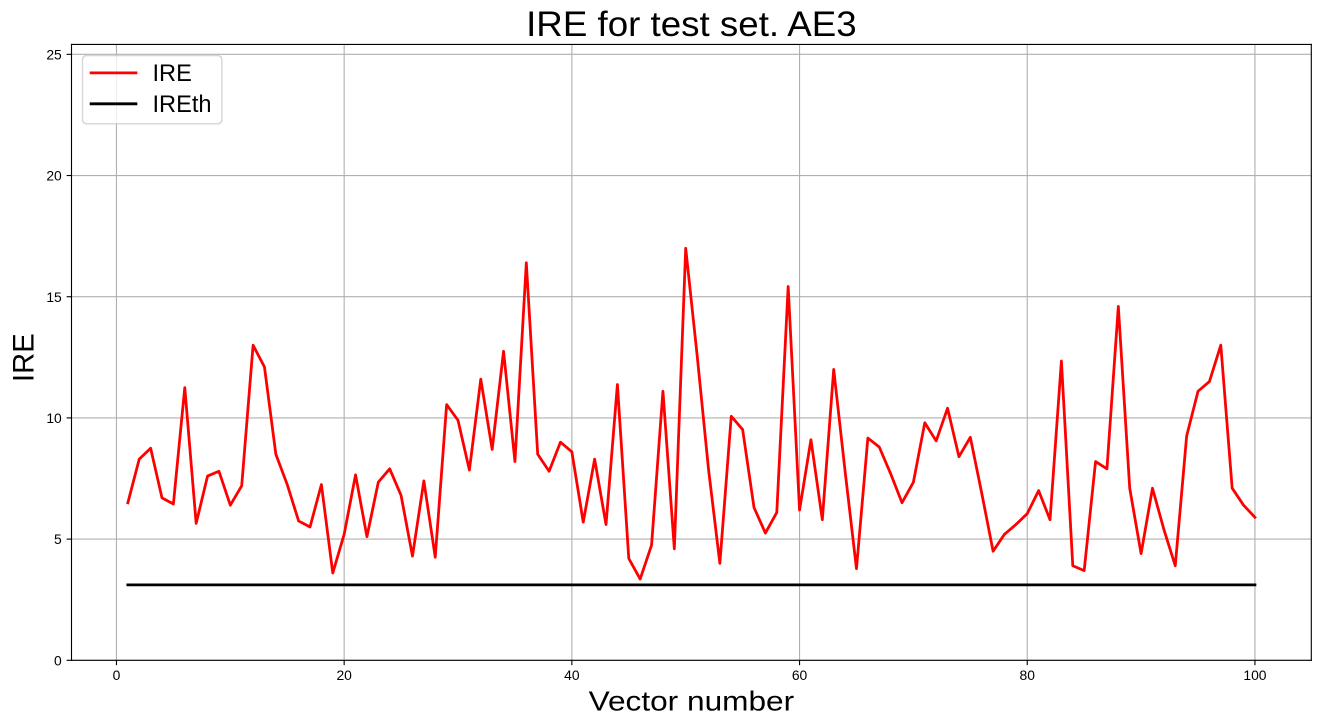 The width and height of the screenshot is (1320, 727). What do you see at coordinates (181, 105) in the screenshot?
I see `svg-text: IREth` at bounding box center [181, 105].